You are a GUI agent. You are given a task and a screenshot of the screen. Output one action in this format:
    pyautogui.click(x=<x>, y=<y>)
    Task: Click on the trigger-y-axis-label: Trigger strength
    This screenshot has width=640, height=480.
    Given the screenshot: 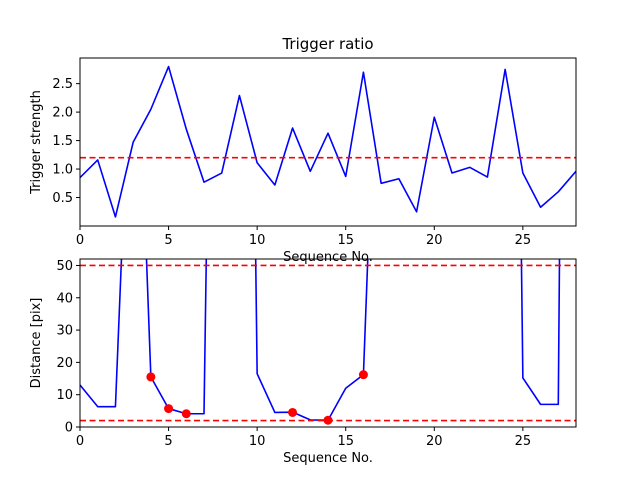 What is the action you would take?
    pyautogui.click(x=36, y=142)
    